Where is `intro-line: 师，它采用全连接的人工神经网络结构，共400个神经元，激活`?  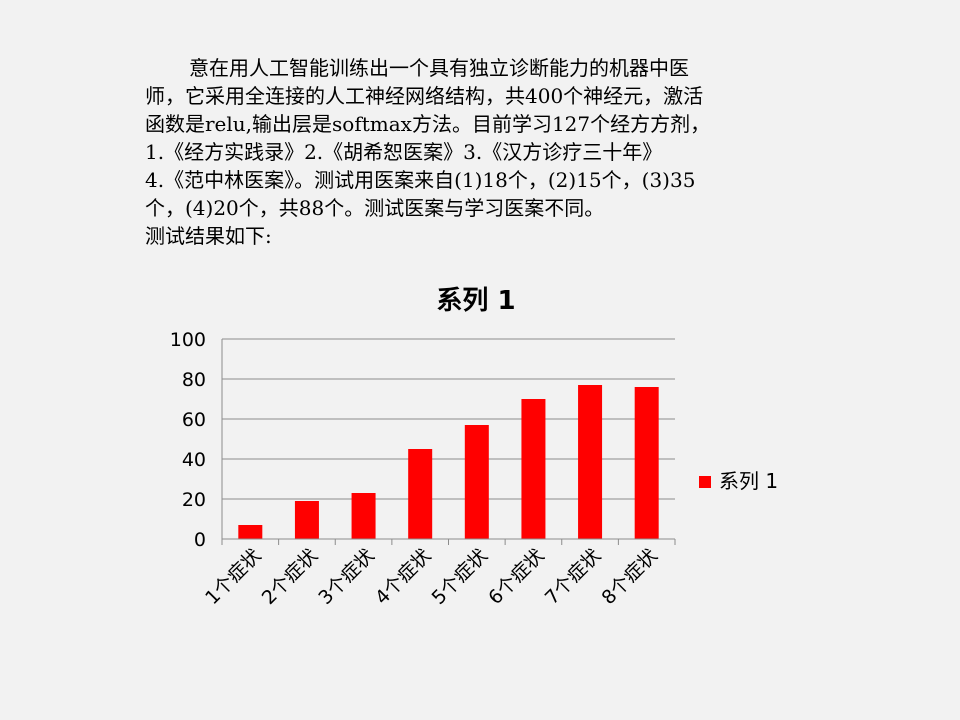 intro-line: 师，它采用全连接的人工神经网络结构，共400个神经元，激活 is located at coordinates (424, 96).